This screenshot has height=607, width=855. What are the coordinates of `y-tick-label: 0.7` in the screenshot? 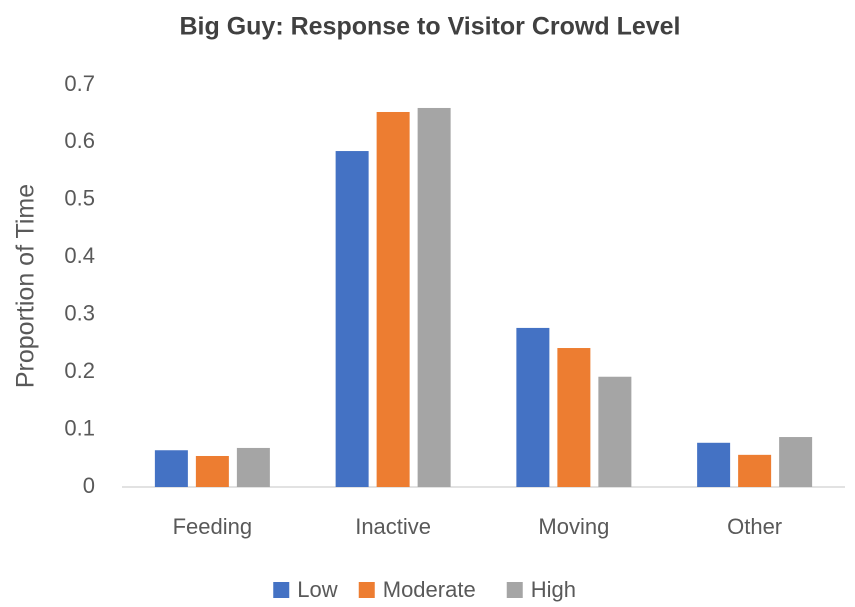 It's located at (79, 83).